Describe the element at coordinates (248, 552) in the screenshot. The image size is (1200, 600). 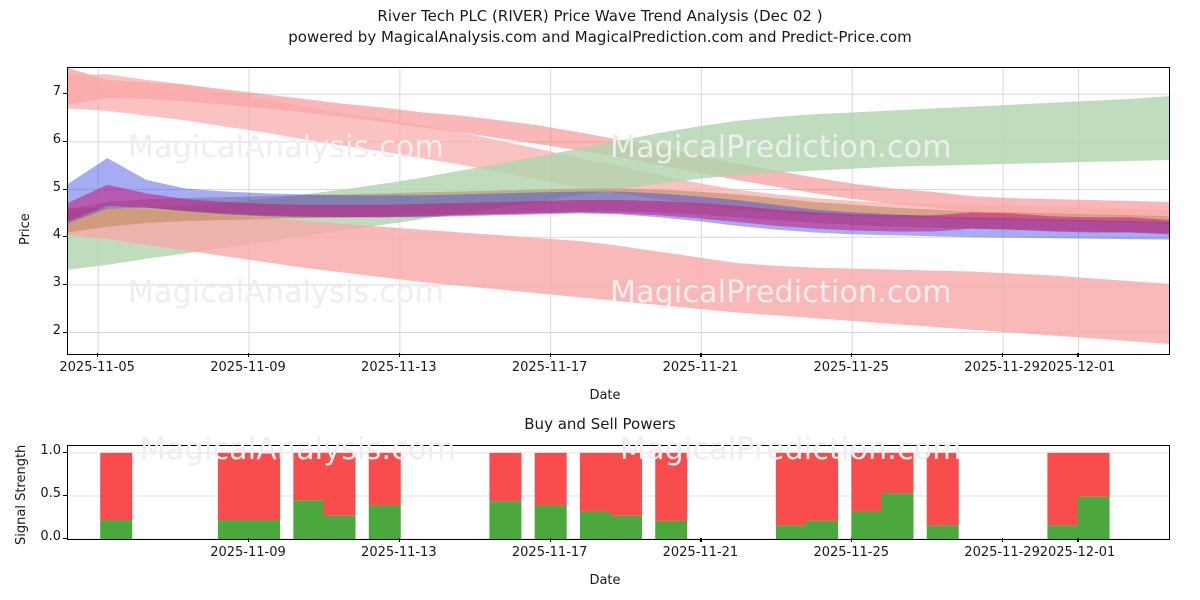
I see `power-x-tick-label: 2025-11-09` at that location.